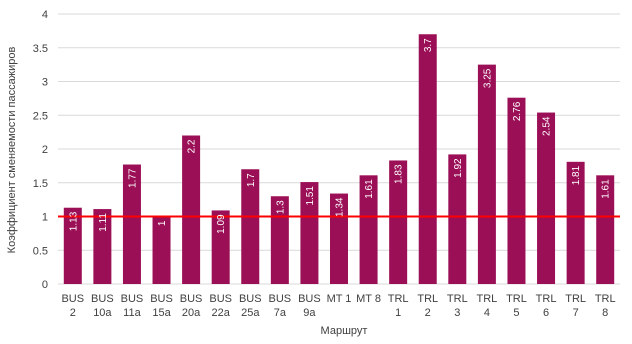 The height and width of the screenshot is (344, 632). Describe the element at coordinates (45, 15) in the screenshot. I see `y-tick-label: 4` at that location.